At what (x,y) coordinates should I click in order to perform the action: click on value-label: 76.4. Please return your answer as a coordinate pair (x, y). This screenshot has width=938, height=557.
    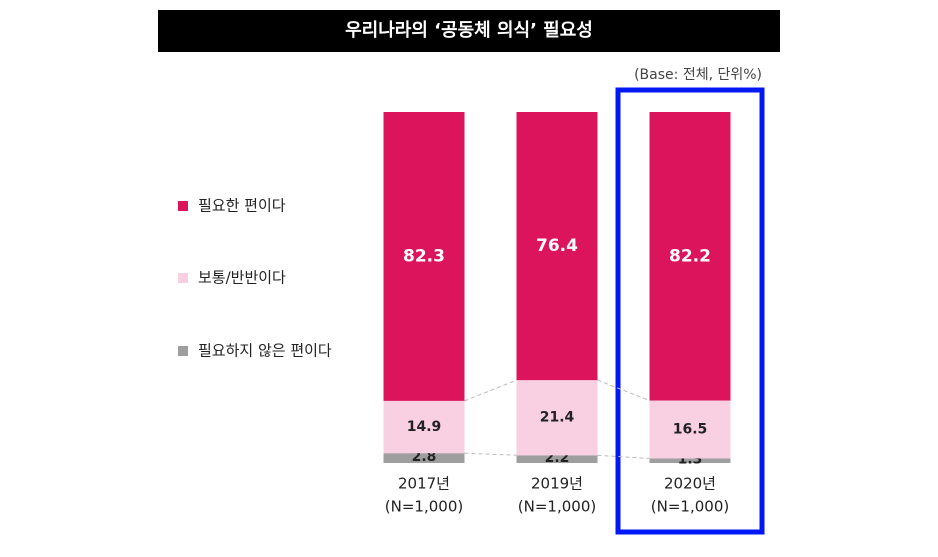
    Looking at the image, I should click on (557, 246).